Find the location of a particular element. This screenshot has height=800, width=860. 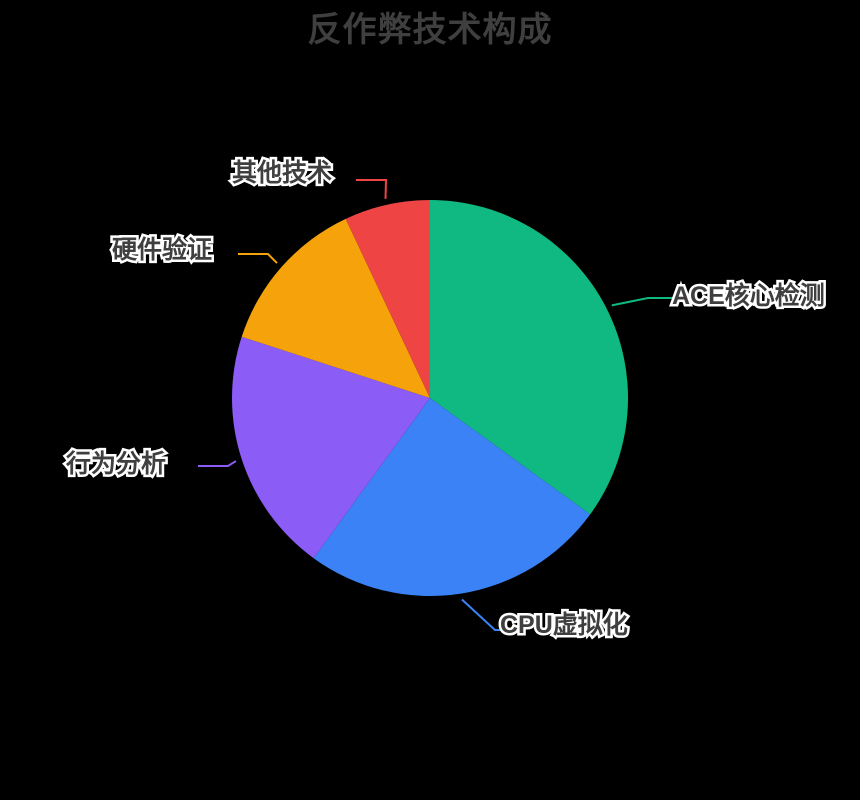

pie-slice-label-halo: 行为分析 is located at coordinates (115, 464).